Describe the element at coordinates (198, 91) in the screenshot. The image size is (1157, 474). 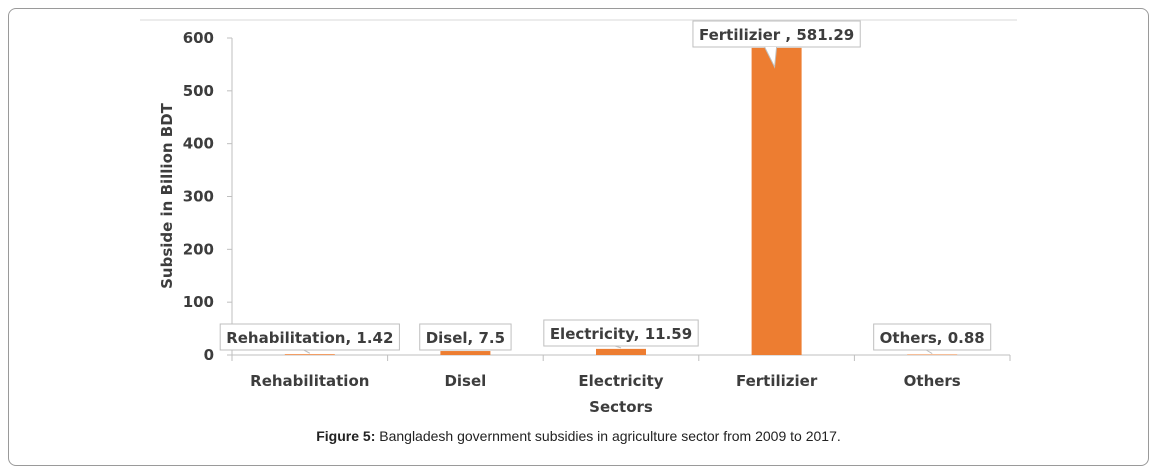
I see `y-tick-label: 500` at that location.